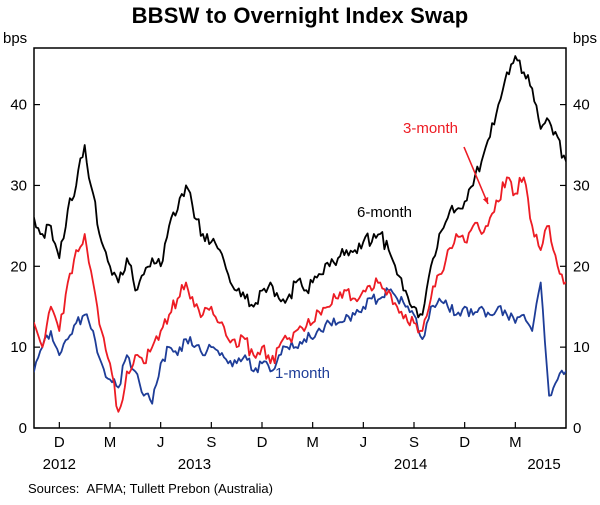  What do you see at coordinates (300, 15) in the screenshot?
I see `chart-title: BBSW to Overnight Index Swap` at bounding box center [300, 15].